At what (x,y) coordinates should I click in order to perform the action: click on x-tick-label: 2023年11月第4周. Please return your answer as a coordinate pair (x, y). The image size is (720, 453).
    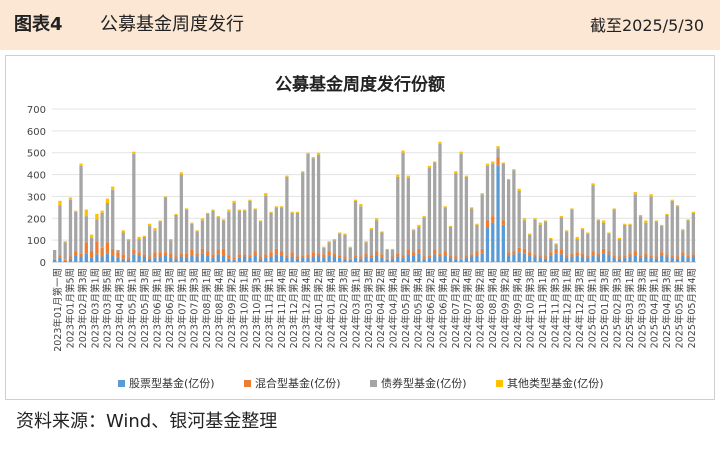
    Looking at the image, I should click on (282, 308).